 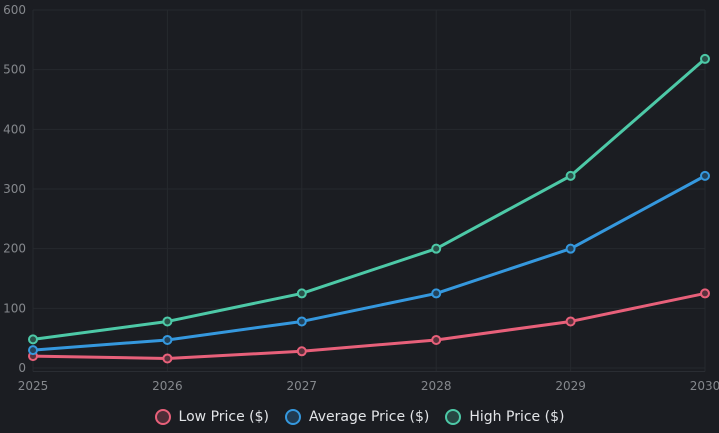 I want to click on y-axis-tick-label: 200, so click(x=14, y=249).